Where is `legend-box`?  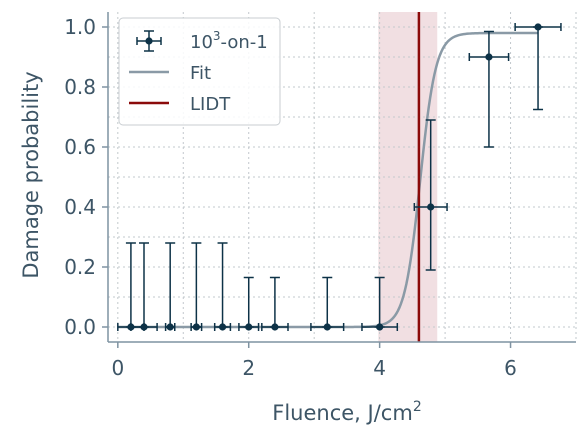
legend-box is located at coordinates (199, 71).